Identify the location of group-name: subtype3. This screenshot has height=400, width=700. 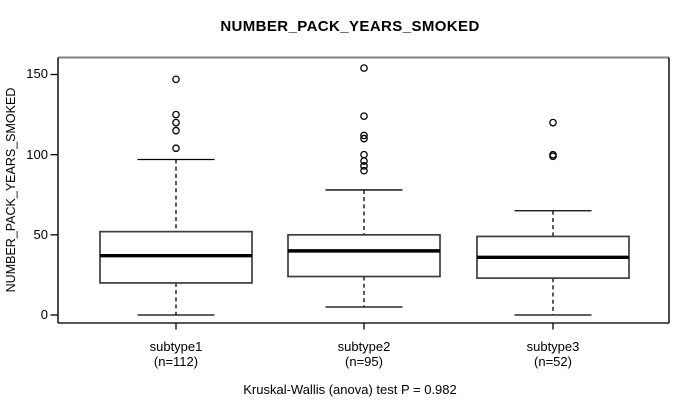
(553, 346).